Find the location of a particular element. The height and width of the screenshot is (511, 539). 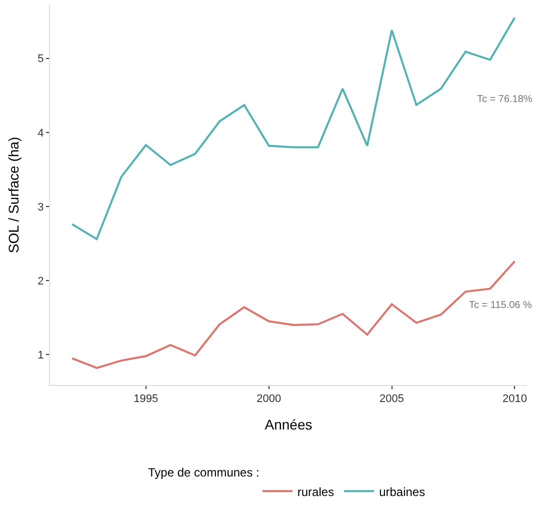

annotation: Tc = 115.06 % is located at coordinates (500, 305).